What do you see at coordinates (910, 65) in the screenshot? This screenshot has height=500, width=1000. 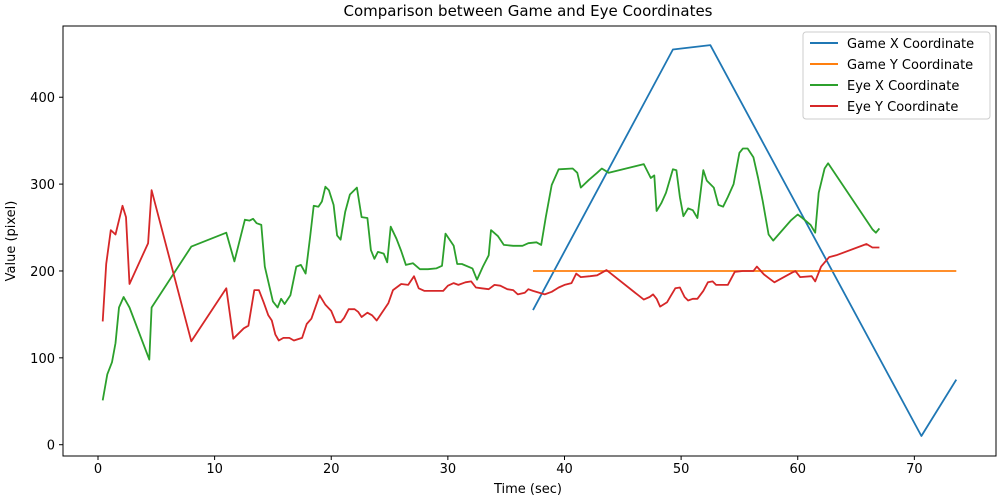 I see `legend-label: Game Y Coordinate` at bounding box center [910, 65].